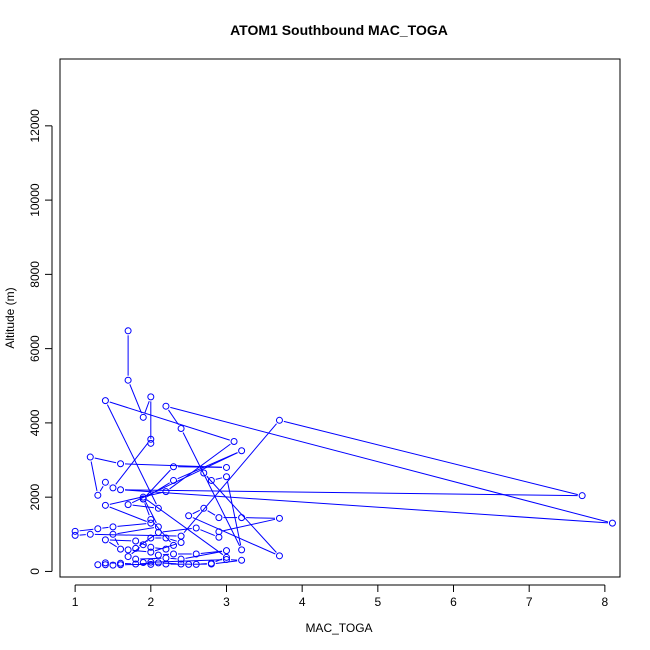 The height and width of the screenshot is (650, 650). What do you see at coordinates (453, 602) in the screenshot?
I see `x-tick-label: 6` at bounding box center [453, 602].